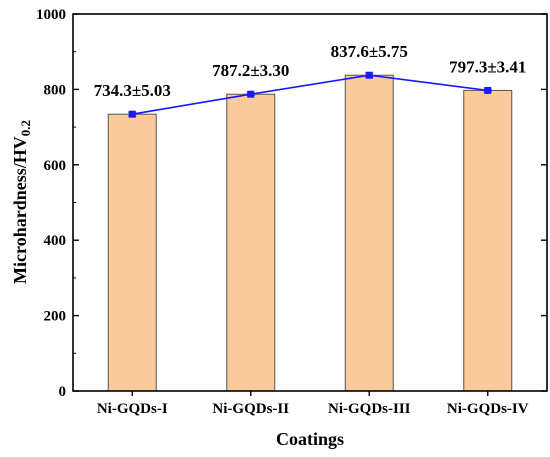 This screenshot has width=550, height=457. What do you see at coordinates (250, 409) in the screenshot?
I see `x-tick-label: Ni-GQDs-II` at bounding box center [250, 409].